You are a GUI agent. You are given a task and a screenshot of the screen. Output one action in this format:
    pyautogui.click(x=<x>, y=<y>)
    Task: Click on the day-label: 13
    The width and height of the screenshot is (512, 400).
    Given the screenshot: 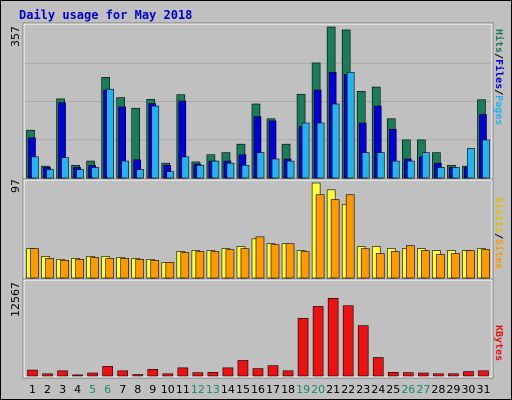 What is the action you would take?
    pyautogui.click(x=213, y=389)
    